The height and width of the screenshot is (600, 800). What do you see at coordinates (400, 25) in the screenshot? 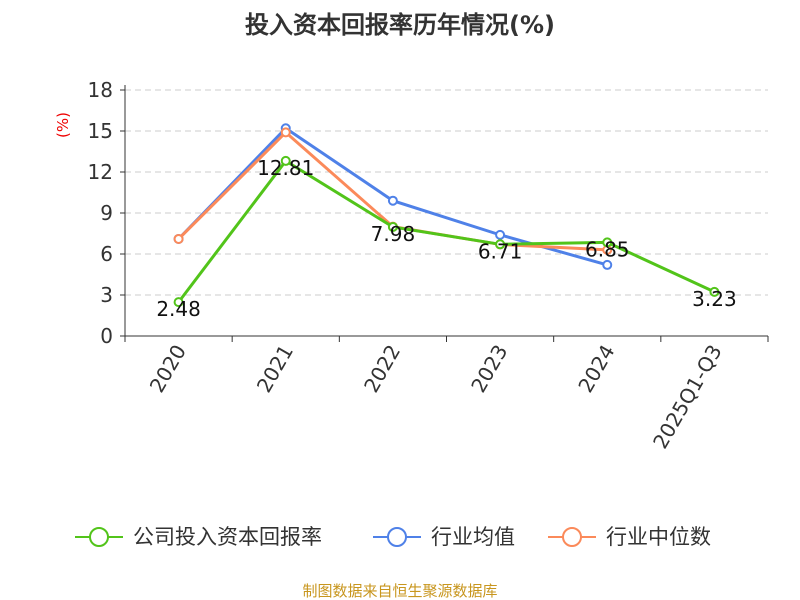
I see `chart-title: 投入资本回报率历年情况(%)` at bounding box center [400, 25].